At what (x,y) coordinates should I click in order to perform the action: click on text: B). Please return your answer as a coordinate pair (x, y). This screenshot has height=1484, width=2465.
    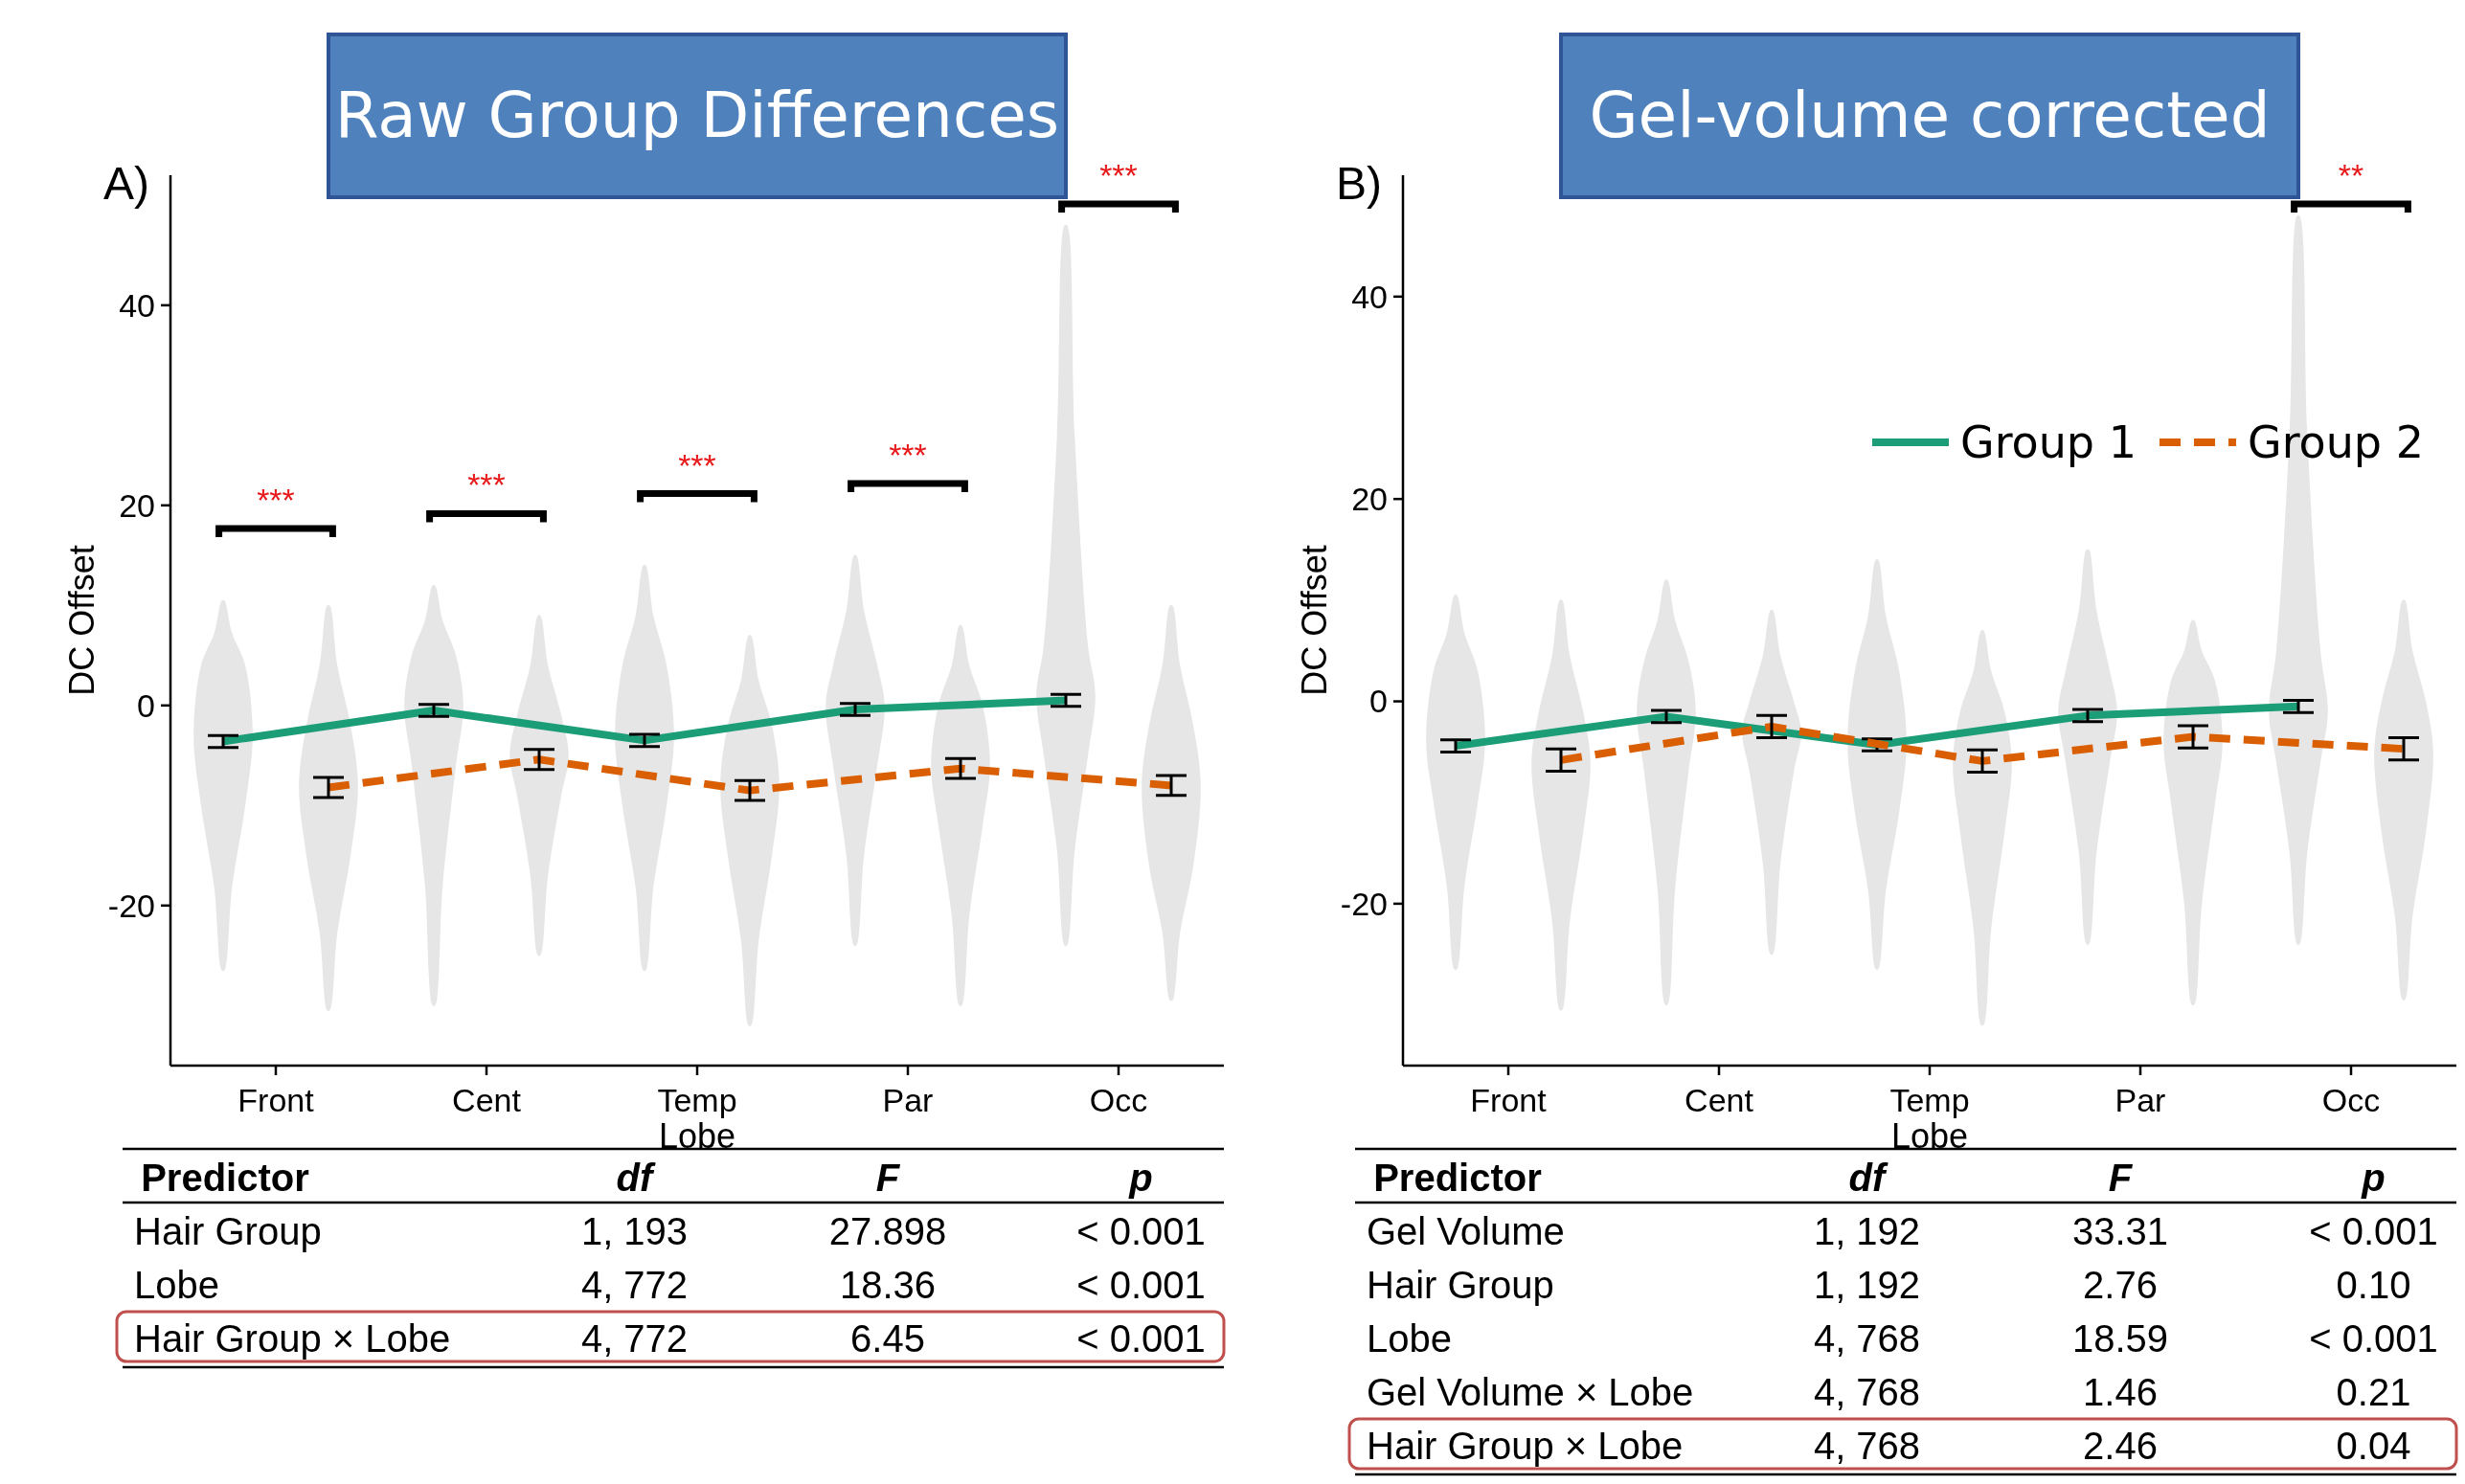
    Looking at the image, I should click on (1359, 183).